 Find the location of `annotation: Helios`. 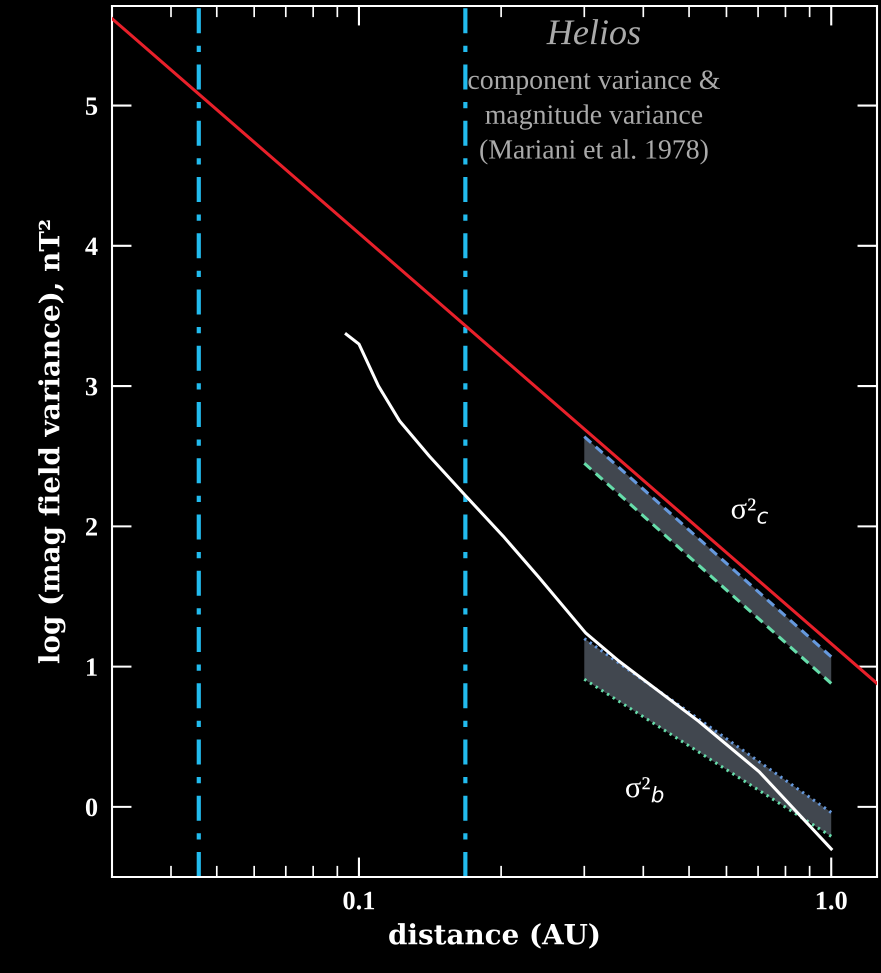

annotation: Helios is located at coordinates (593, 31).